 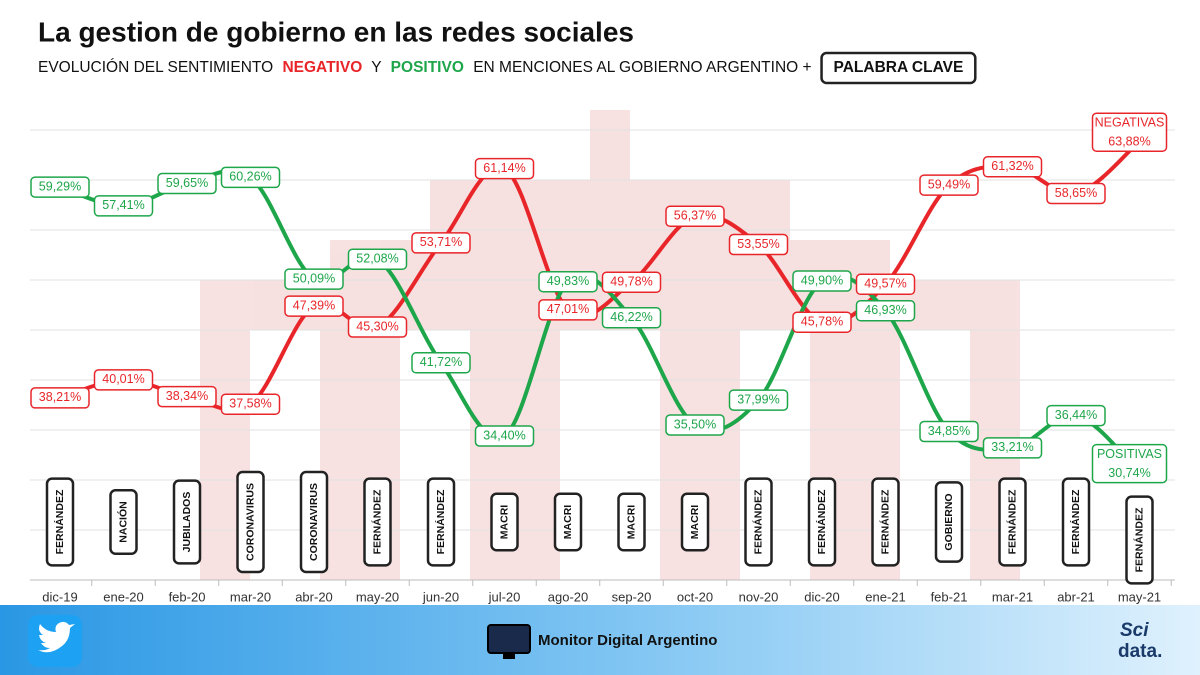 I want to click on keyword-label: GOBIERNO, so click(x=949, y=521).